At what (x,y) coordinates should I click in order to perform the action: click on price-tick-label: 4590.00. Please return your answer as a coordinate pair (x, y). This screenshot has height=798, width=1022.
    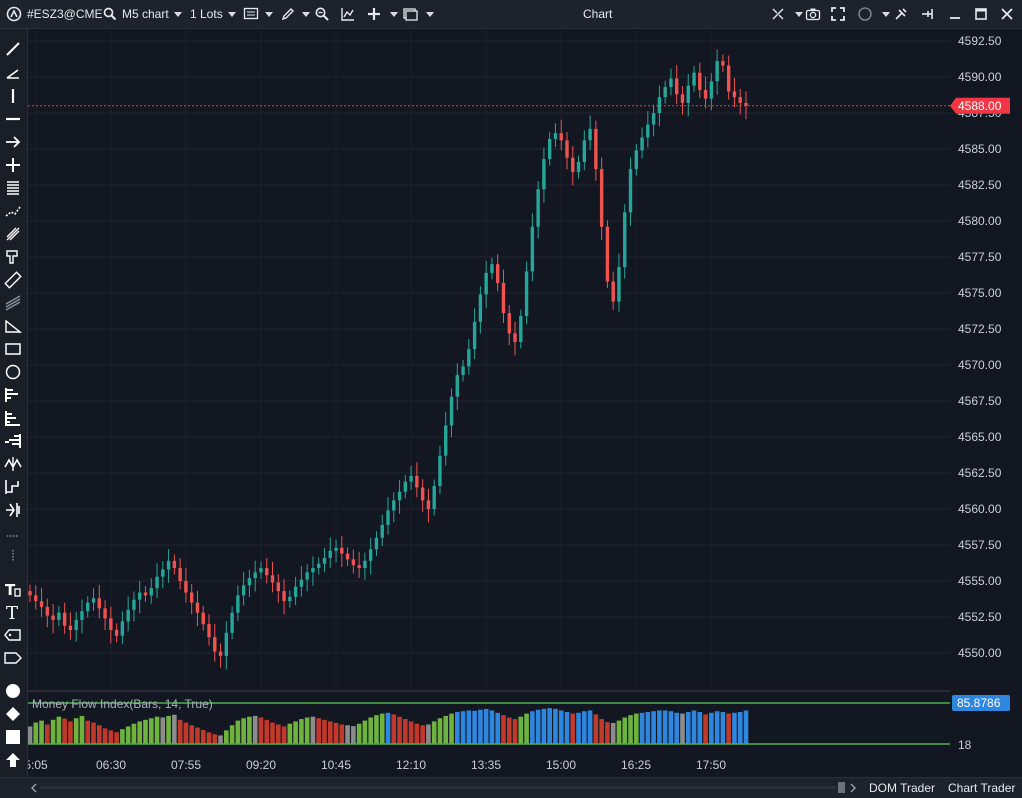
    Looking at the image, I should click on (980, 77).